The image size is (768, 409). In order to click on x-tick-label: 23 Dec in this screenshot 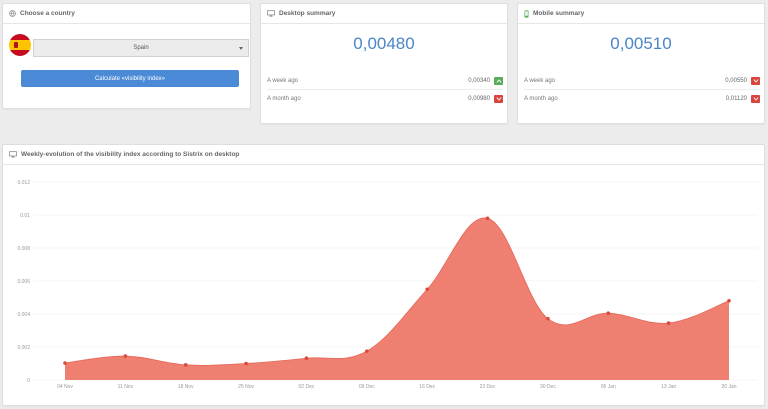, I will do `click(488, 387)`.